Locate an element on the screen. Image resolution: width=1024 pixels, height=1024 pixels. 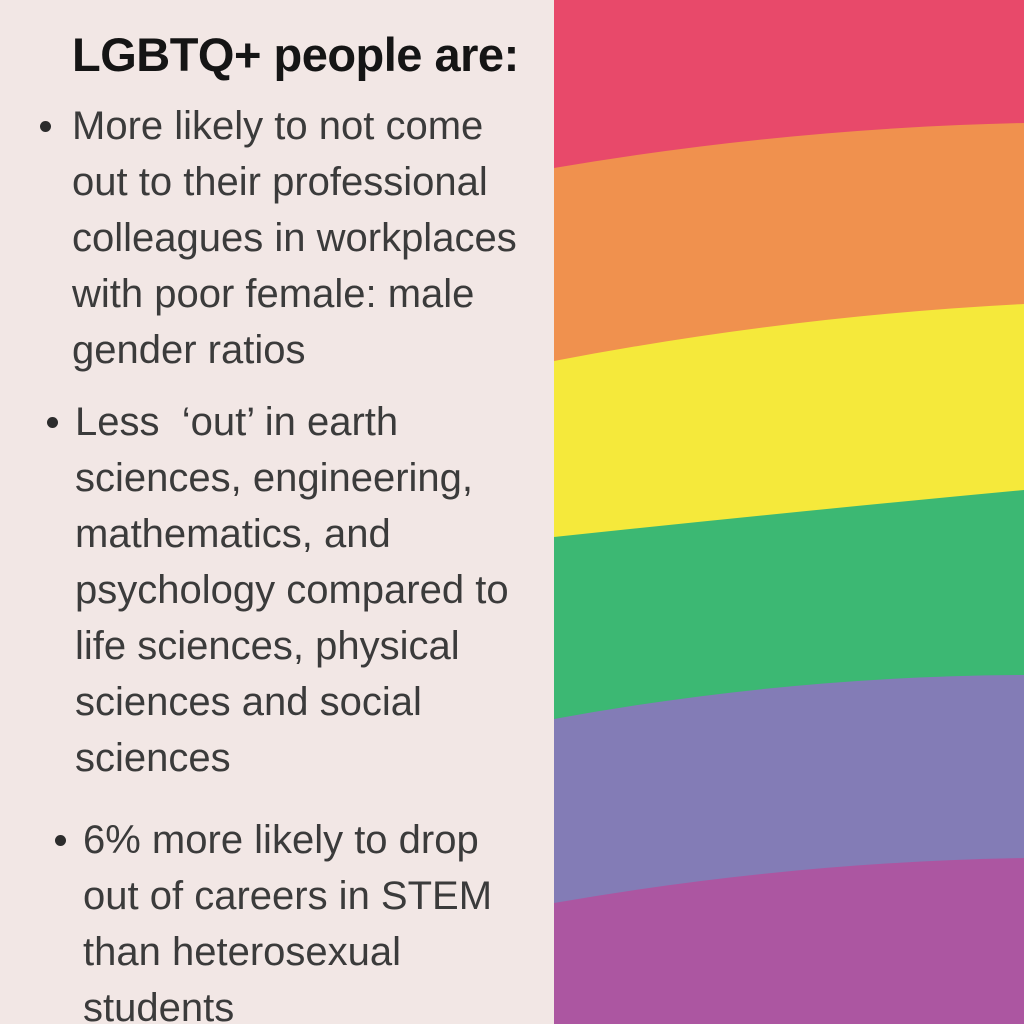
bullet-text-line: students is located at coordinates (159, 1005).